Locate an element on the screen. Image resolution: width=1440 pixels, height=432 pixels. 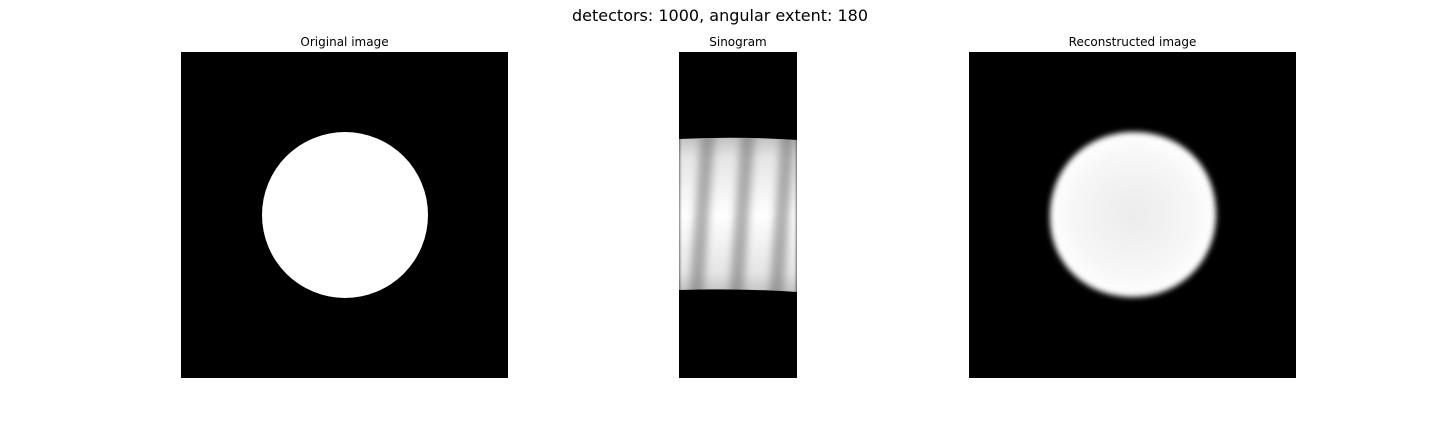
original-image-title: Original image is located at coordinates (344, 42).